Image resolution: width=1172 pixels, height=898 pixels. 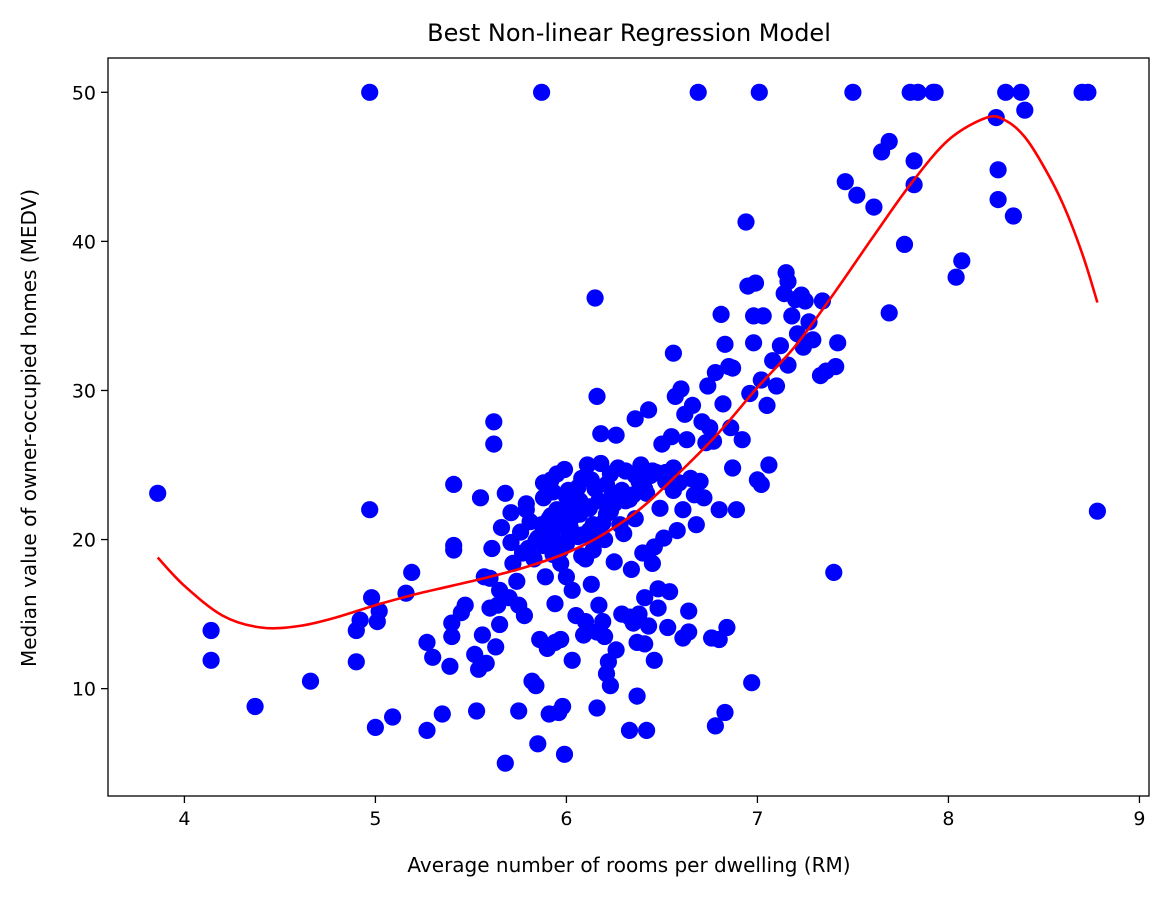 I want to click on x-tick-label: 7, so click(x=757, y=819).